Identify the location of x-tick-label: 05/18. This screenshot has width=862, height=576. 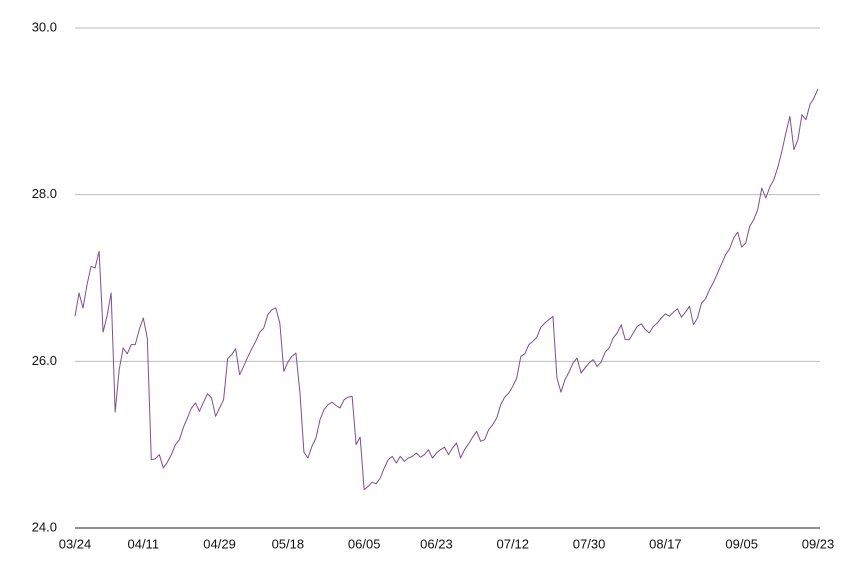
(288, 543).